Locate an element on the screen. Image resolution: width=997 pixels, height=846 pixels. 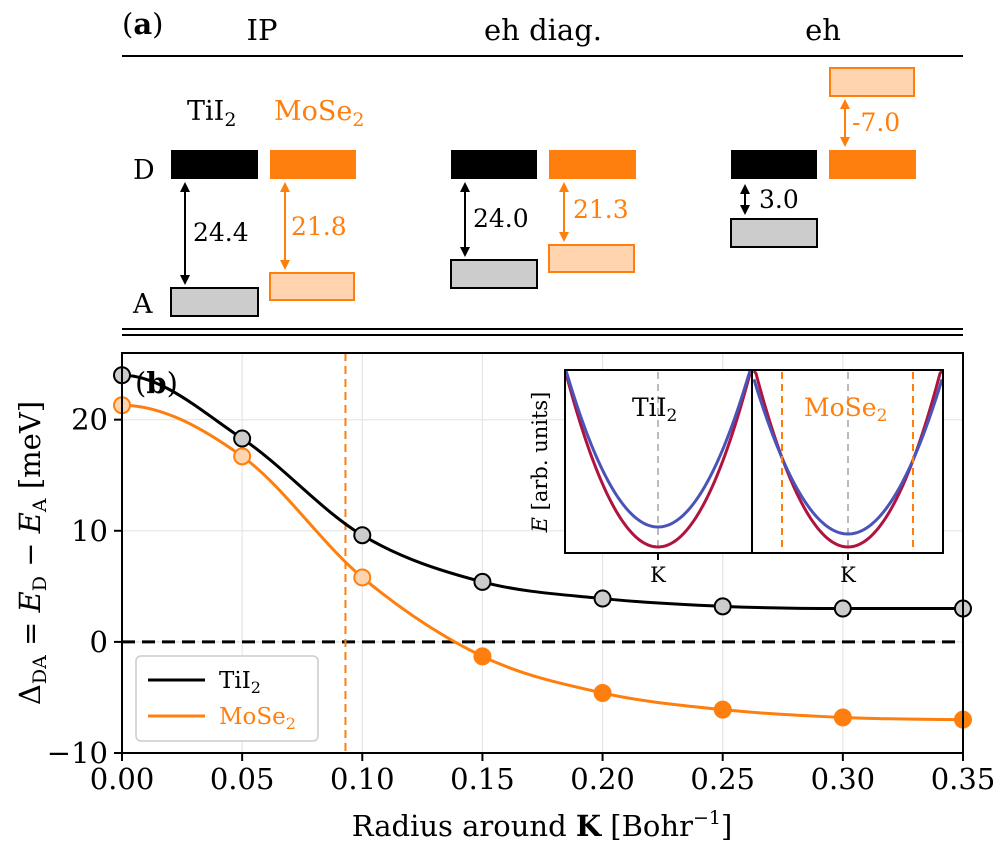
ip-mose2-donor-level is located at coordinates (313, 164).